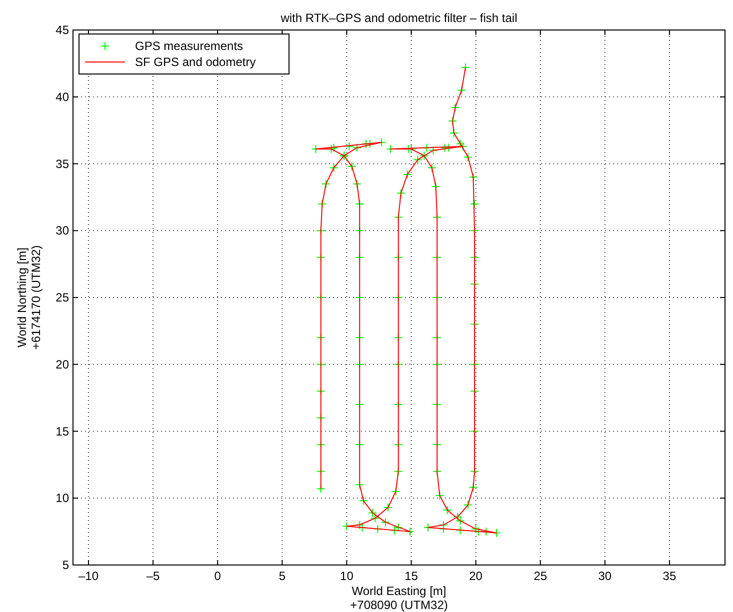 This screenshot has height=612, width=733. Describe the element at coordinates (63, 498) in the screenshot. I see `y-tick-label: 10` at that location.